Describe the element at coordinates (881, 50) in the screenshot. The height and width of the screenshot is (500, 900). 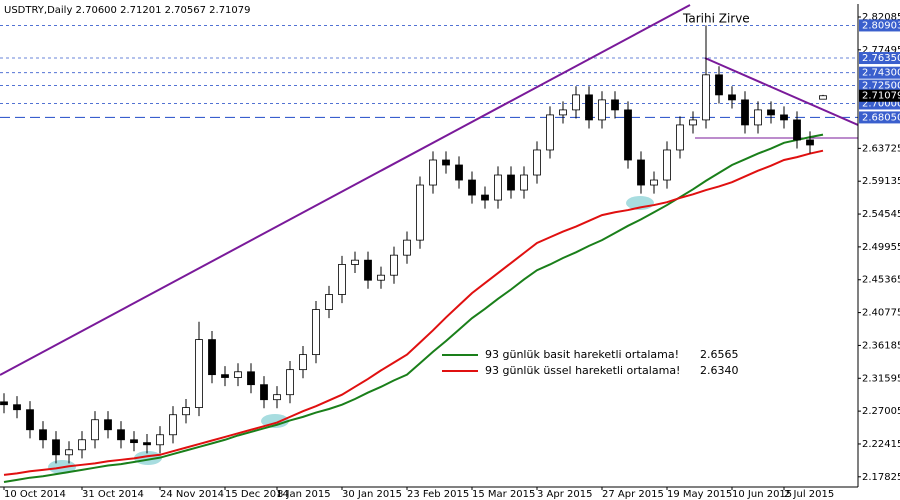
I see `y-tick-label: 2.77495` at that location.